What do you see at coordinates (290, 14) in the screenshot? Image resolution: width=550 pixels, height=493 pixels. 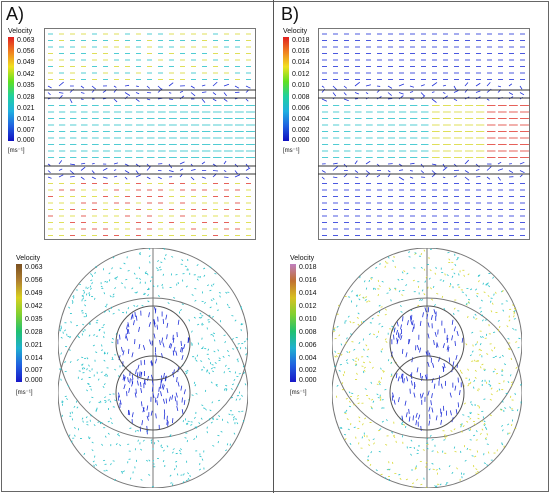 I see `panel-b-label: B)` at bounding box center [290, 14].